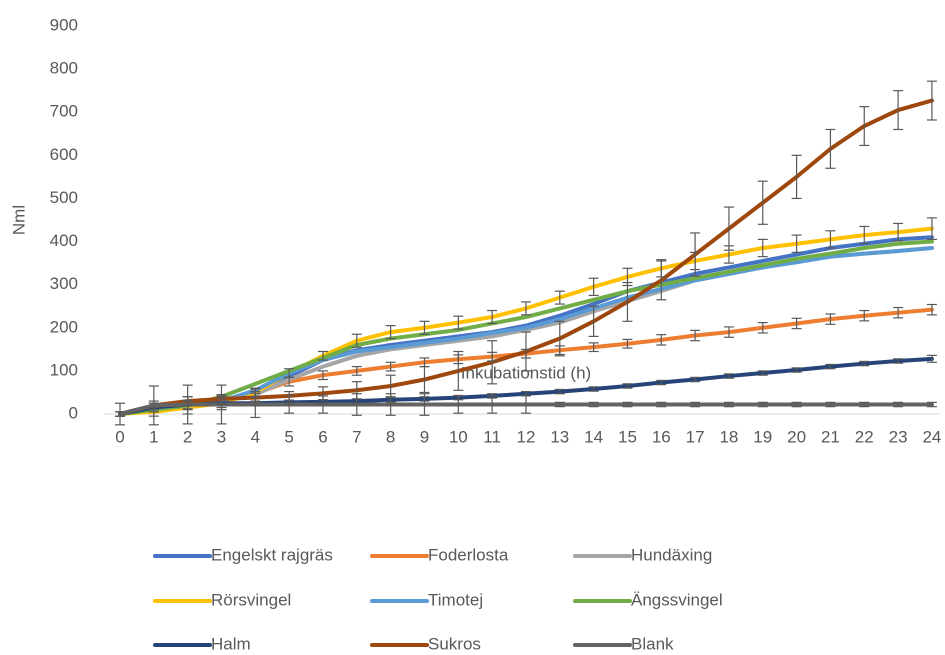 This screenshot has height=655, width=945. I want to click on legend-label: Engelskt rajgräs, so click(272, 554).